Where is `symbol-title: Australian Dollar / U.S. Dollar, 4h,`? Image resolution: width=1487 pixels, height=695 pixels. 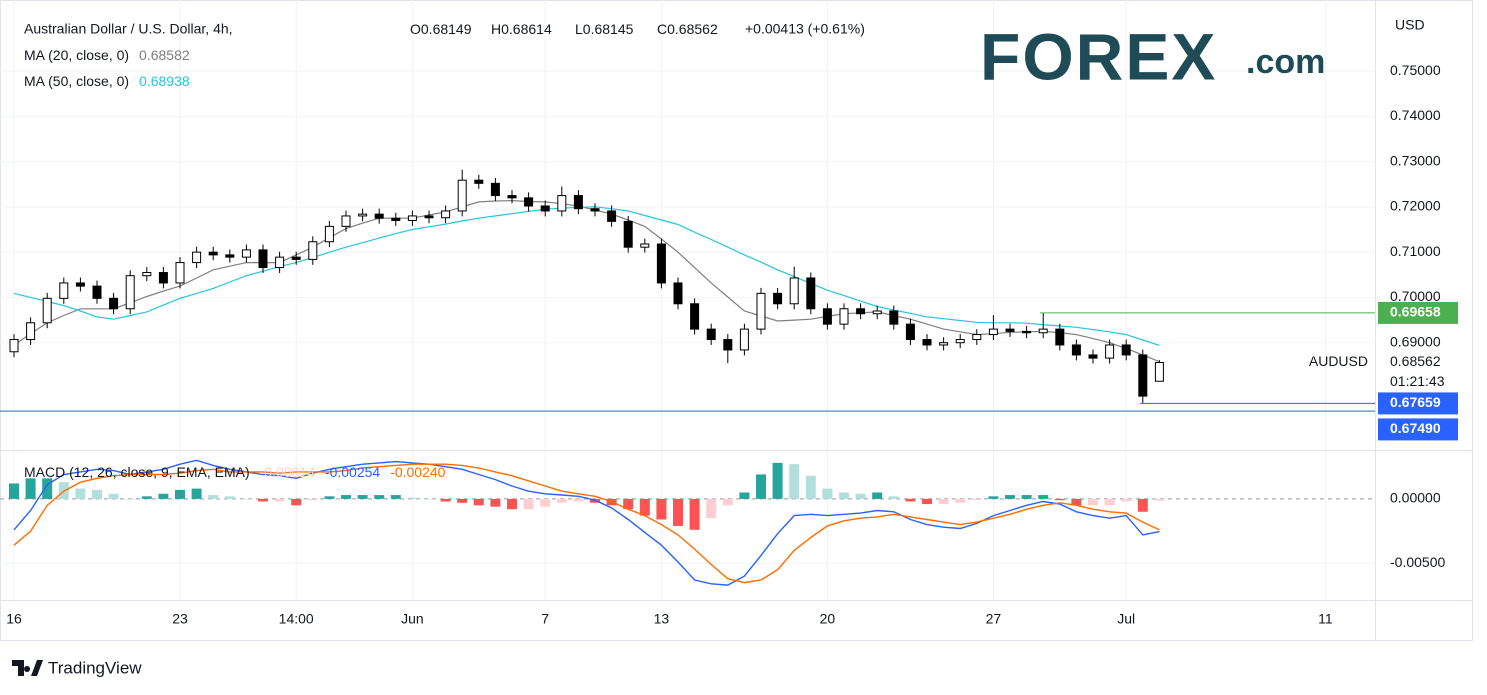 symbol-title: Australian Dollar / U.S. Dollar, 4h, is located at coordinates (128, 29).